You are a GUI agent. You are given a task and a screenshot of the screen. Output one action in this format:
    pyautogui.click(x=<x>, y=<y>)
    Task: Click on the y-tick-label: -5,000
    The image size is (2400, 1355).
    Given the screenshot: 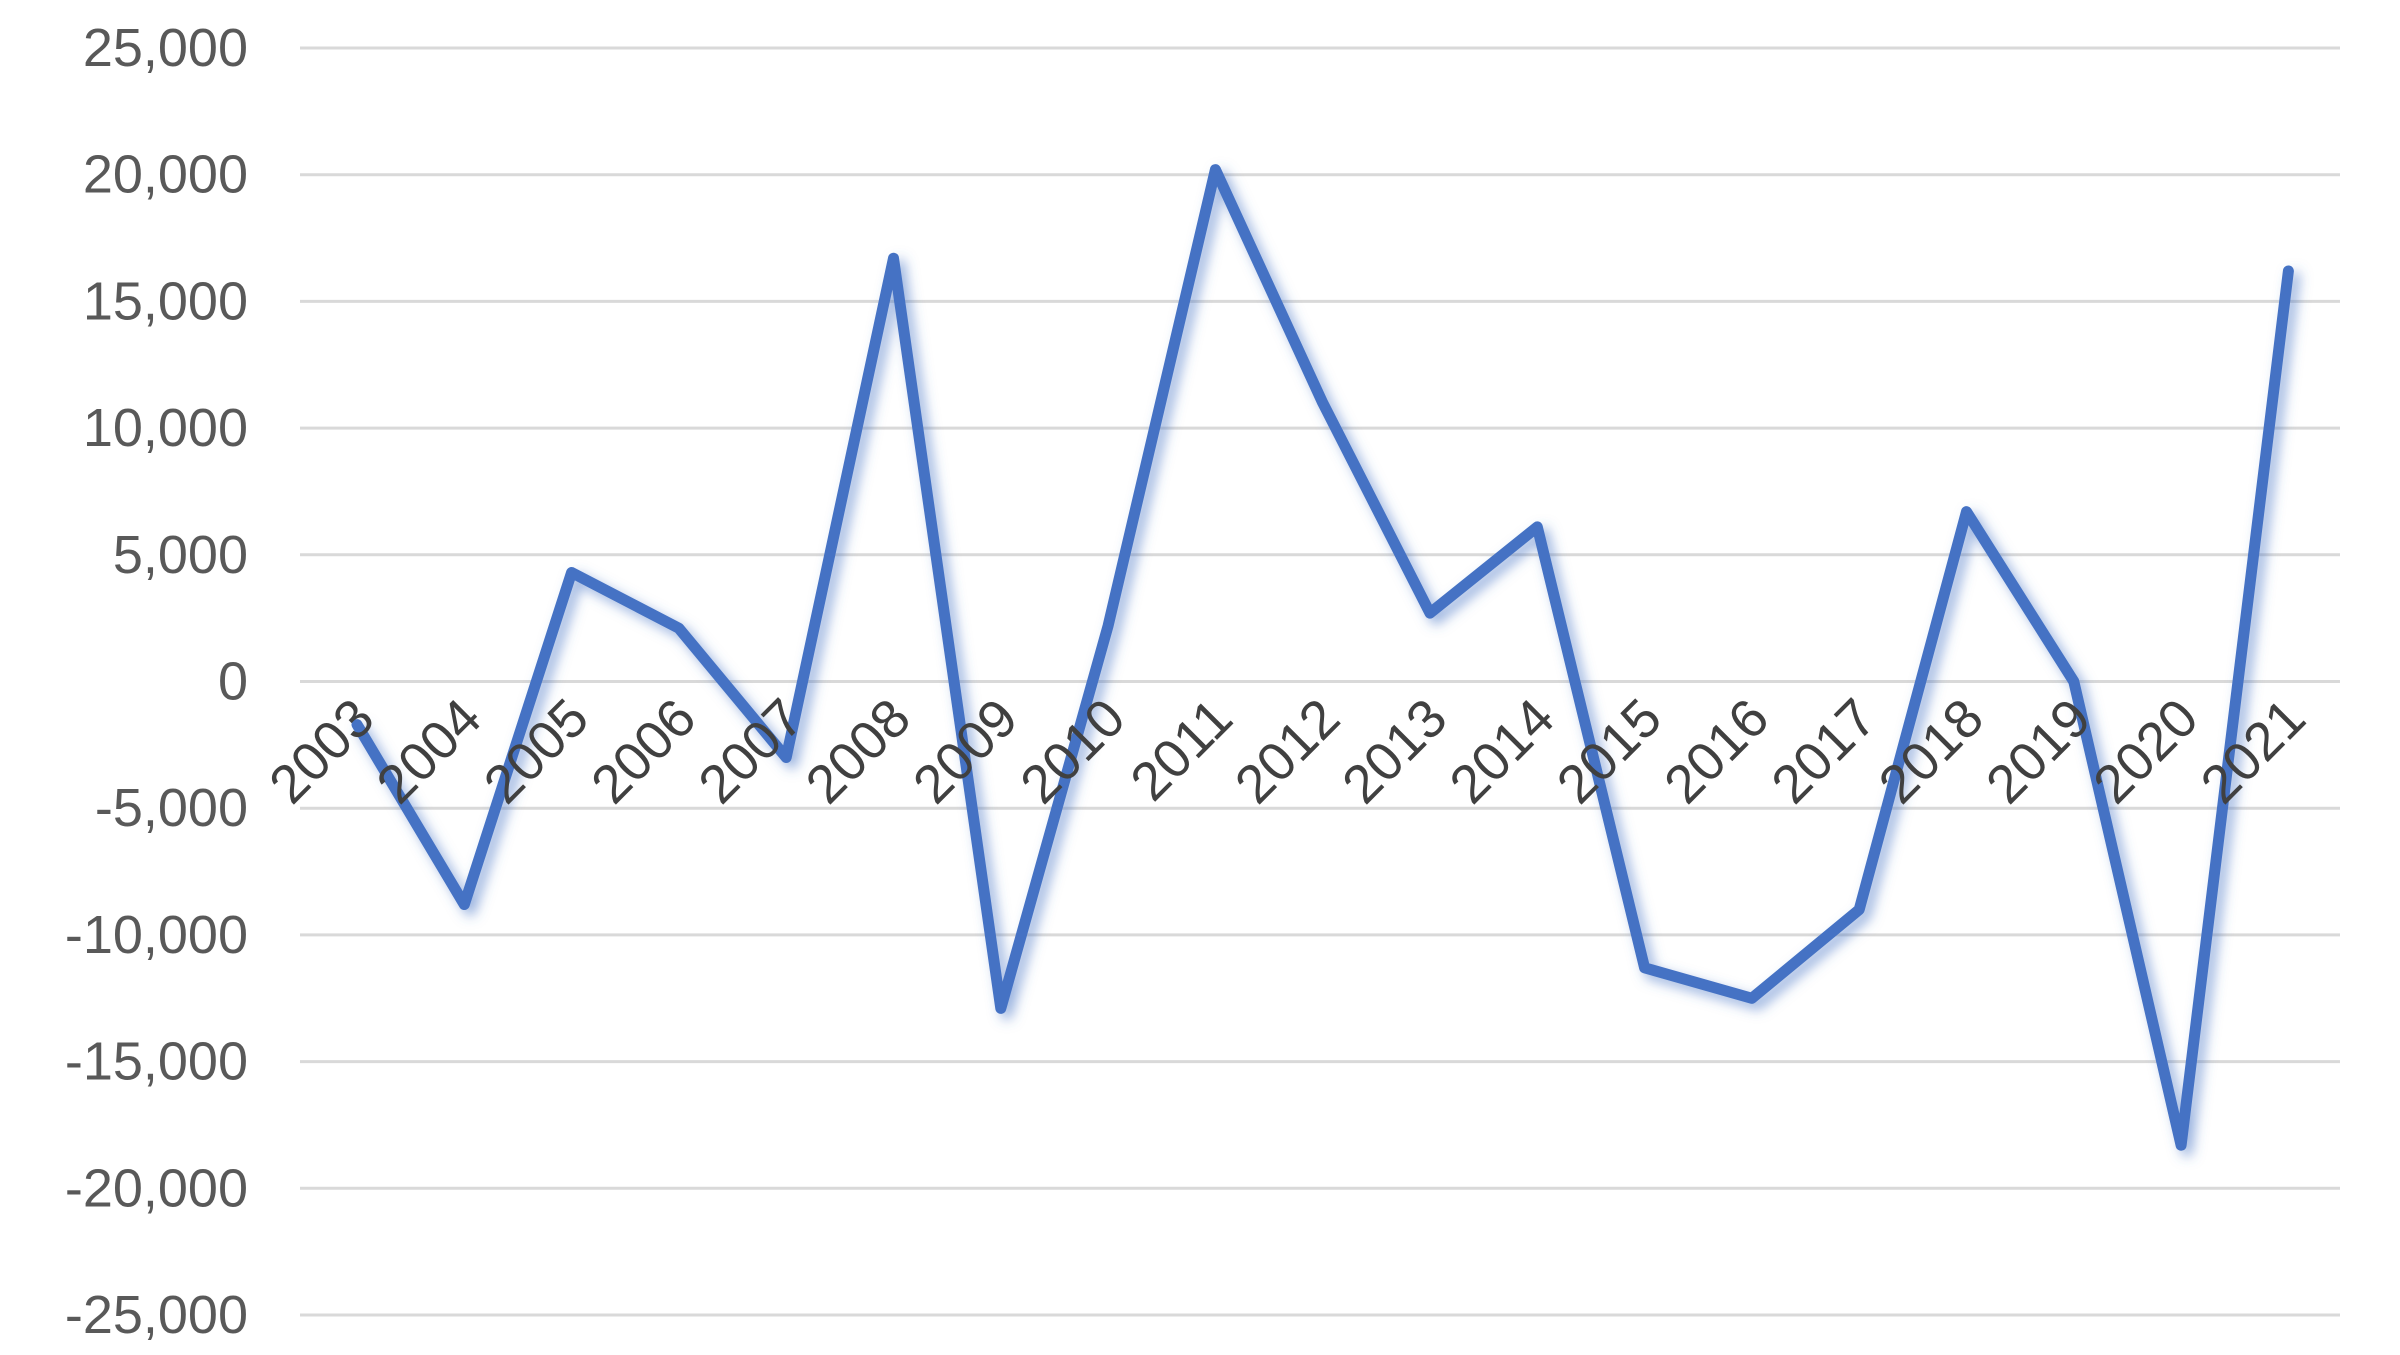 What is the action you would take?
    pyautogui.click(x=171, y=808)
    